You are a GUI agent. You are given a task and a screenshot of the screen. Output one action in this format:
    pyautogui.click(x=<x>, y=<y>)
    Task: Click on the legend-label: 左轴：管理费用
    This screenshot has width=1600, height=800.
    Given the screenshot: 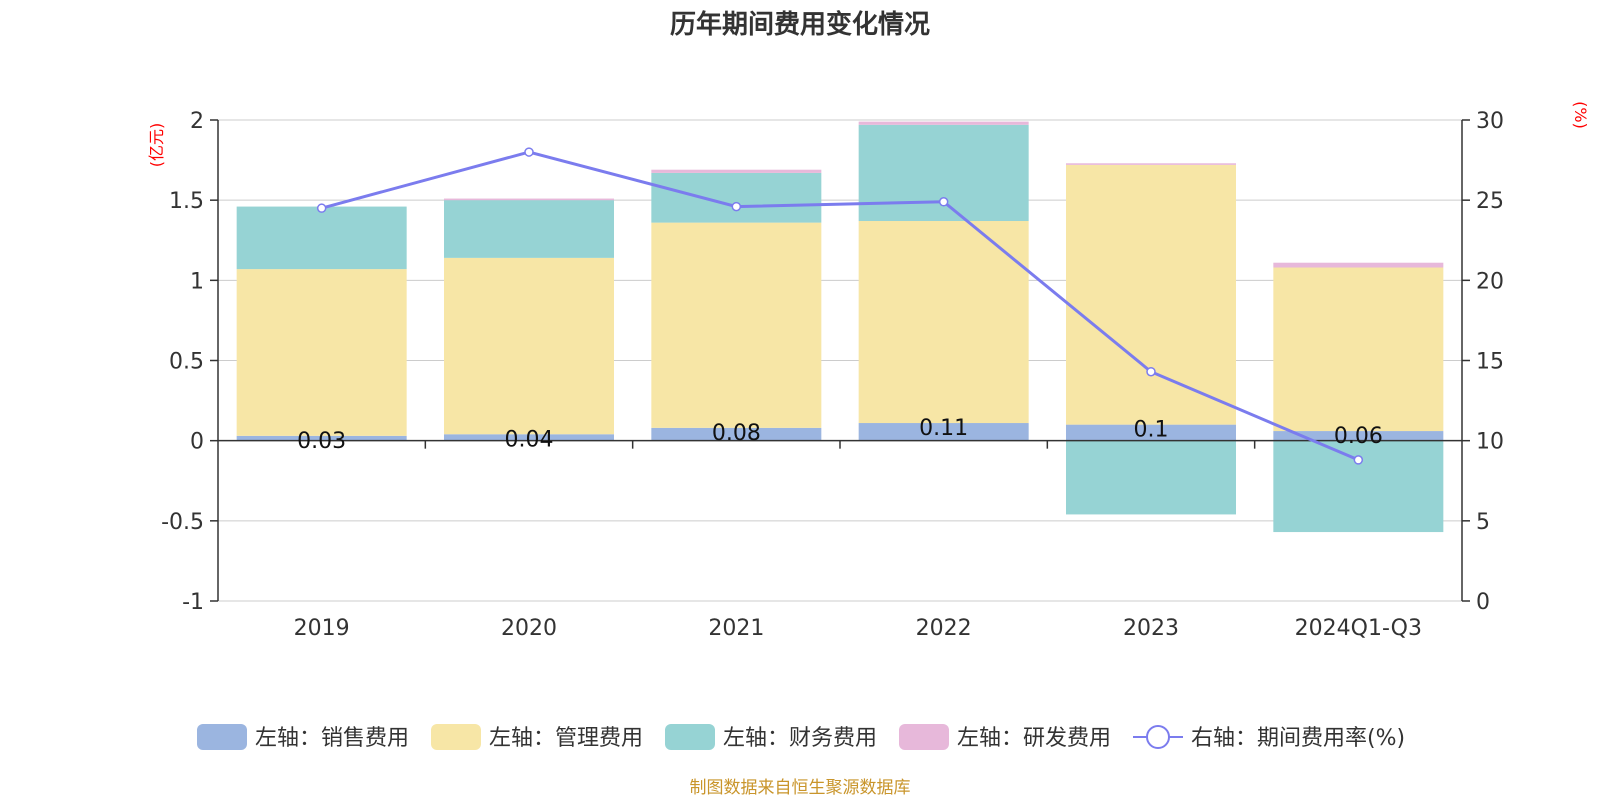 What is the action you would take?
    pyautogui.click(x=566, y=738)
    